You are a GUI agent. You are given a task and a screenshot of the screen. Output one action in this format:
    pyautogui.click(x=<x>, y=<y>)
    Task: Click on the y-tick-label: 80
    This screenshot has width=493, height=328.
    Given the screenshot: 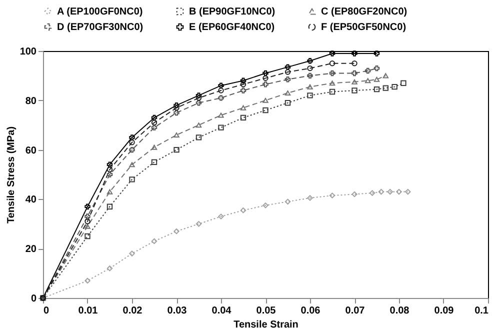 What is the action you would take?
    pyautogui.click(x=31, y=101)
    